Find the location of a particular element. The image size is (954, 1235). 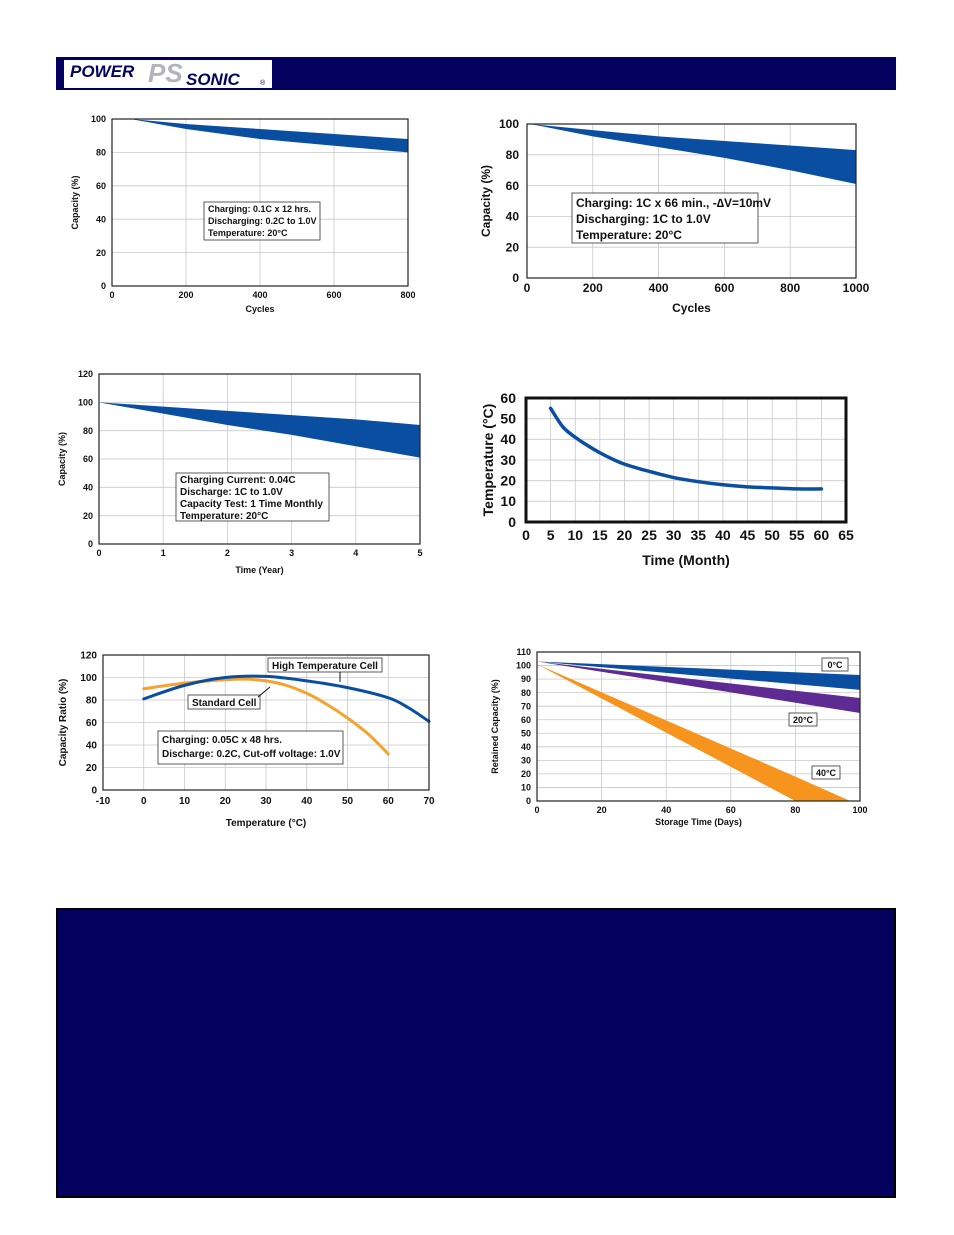

y-tick-label: 30 is located at coordinates (526, 761).